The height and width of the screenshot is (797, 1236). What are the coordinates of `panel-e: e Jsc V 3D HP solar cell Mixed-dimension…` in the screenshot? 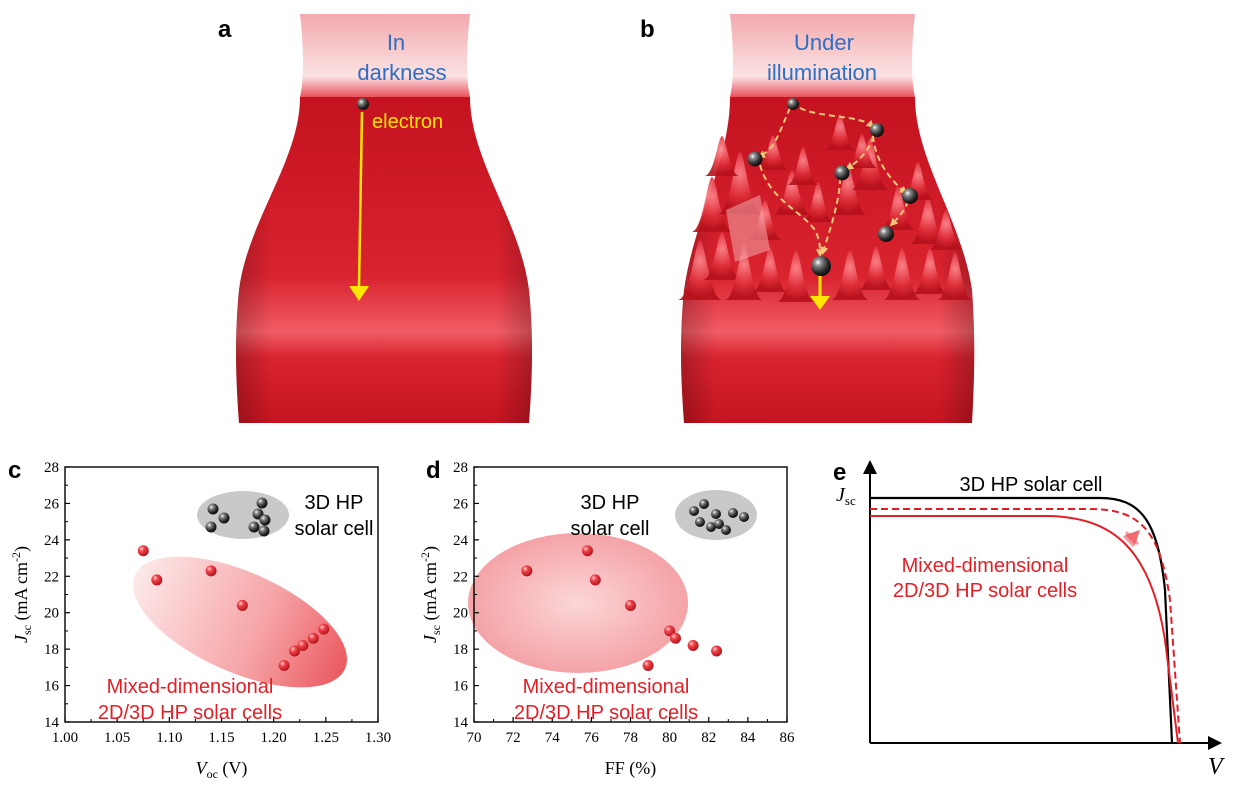 It's located at (1029, 619).